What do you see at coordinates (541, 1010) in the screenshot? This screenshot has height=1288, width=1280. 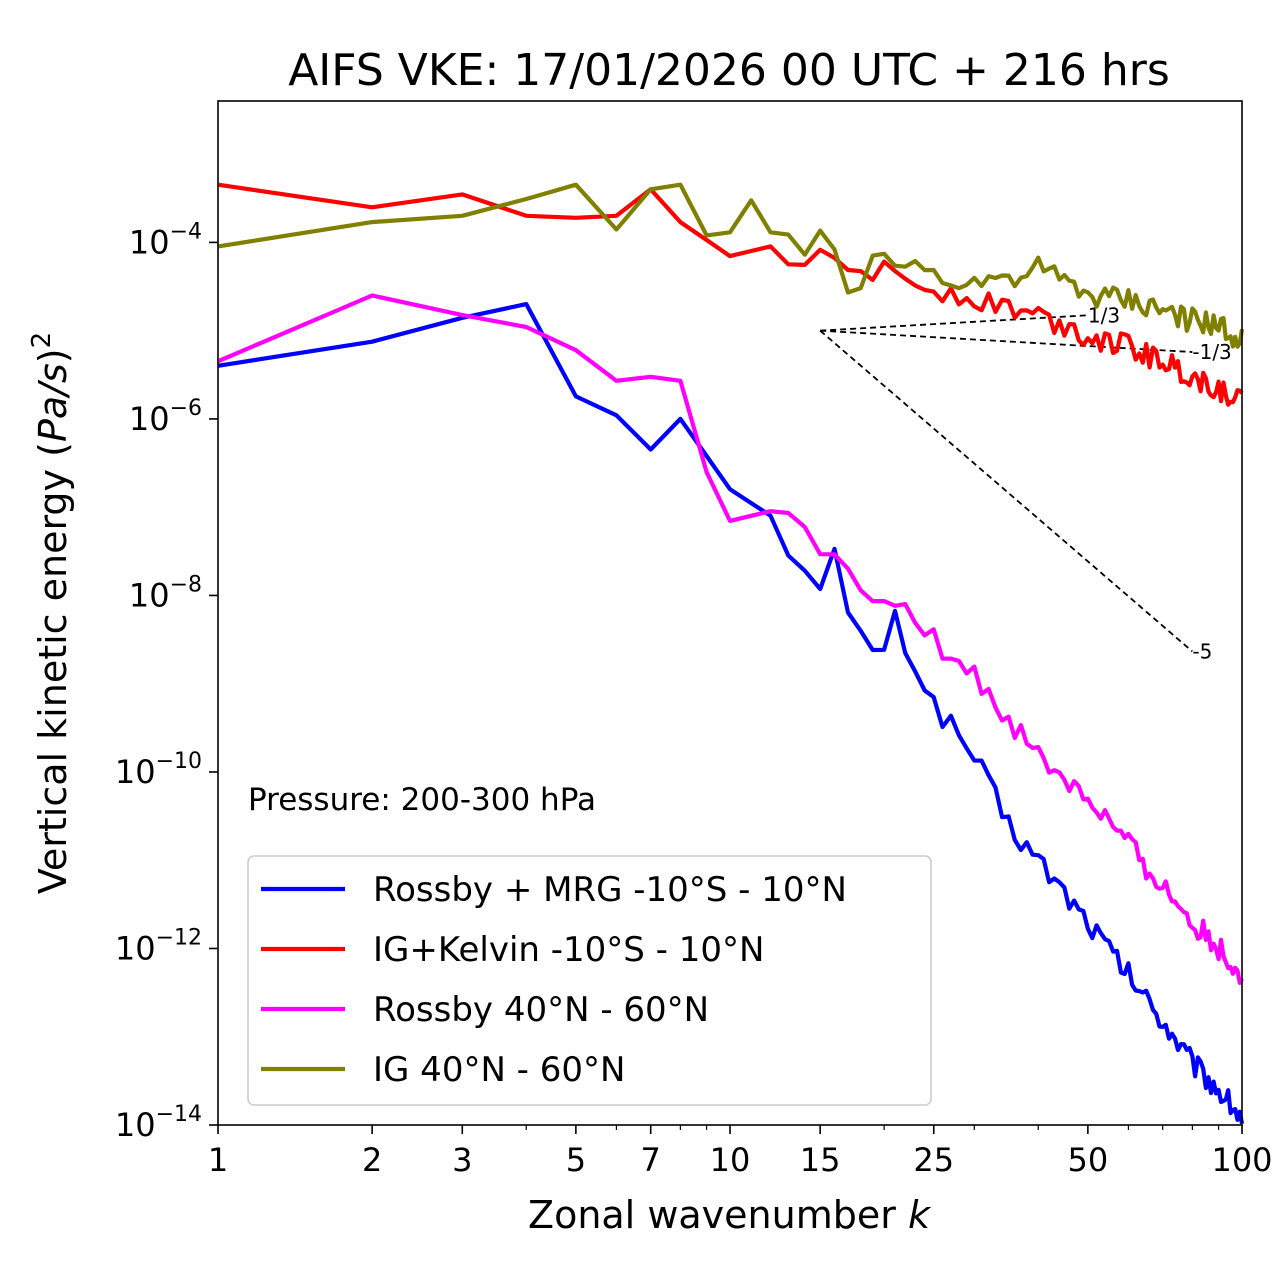 I see `legend-label: Rossby 40°N - 60°N` at bounding box center [541, 1010].